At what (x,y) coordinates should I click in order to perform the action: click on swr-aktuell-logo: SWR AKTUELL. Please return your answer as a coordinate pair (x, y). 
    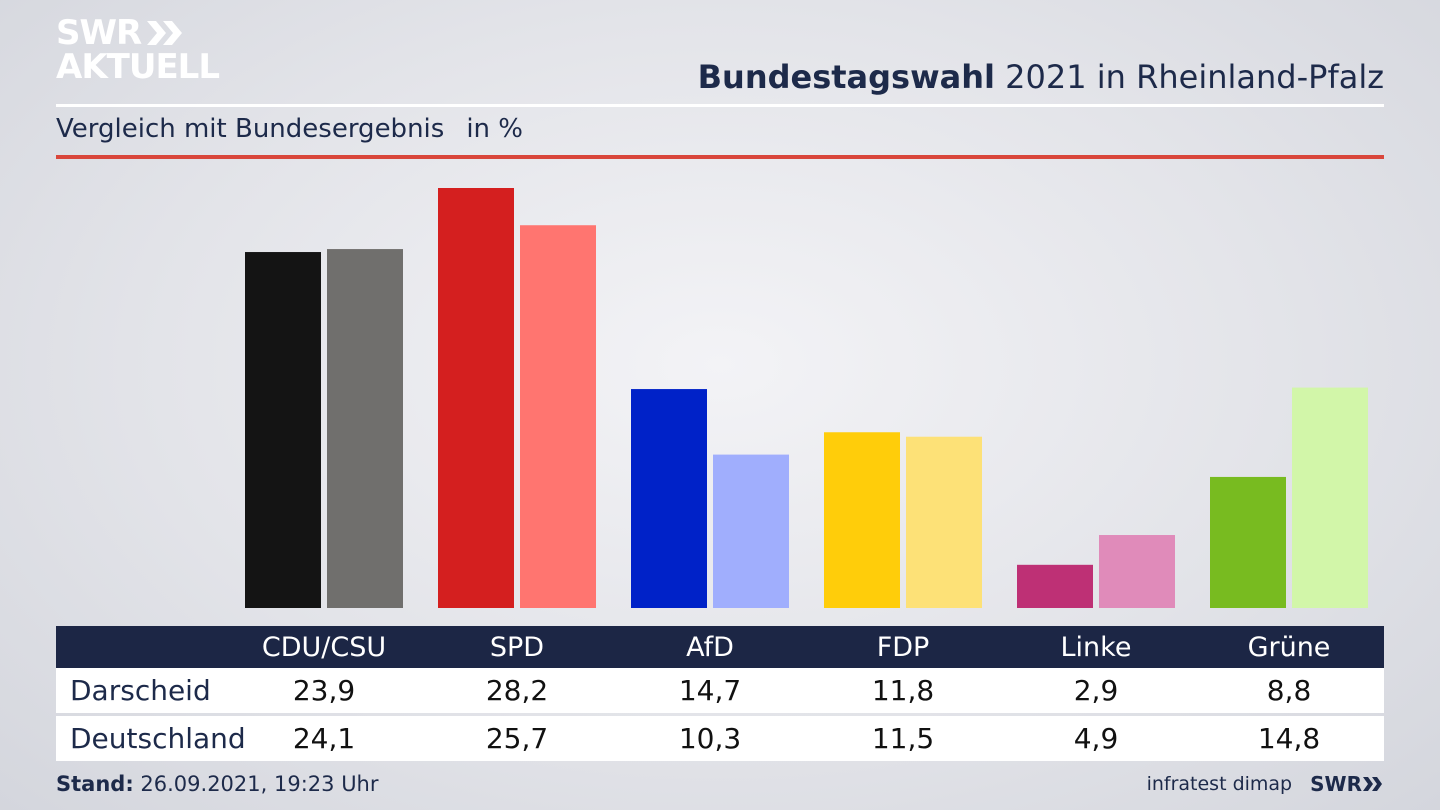
    Looking at the image, I should click on (138, 50).